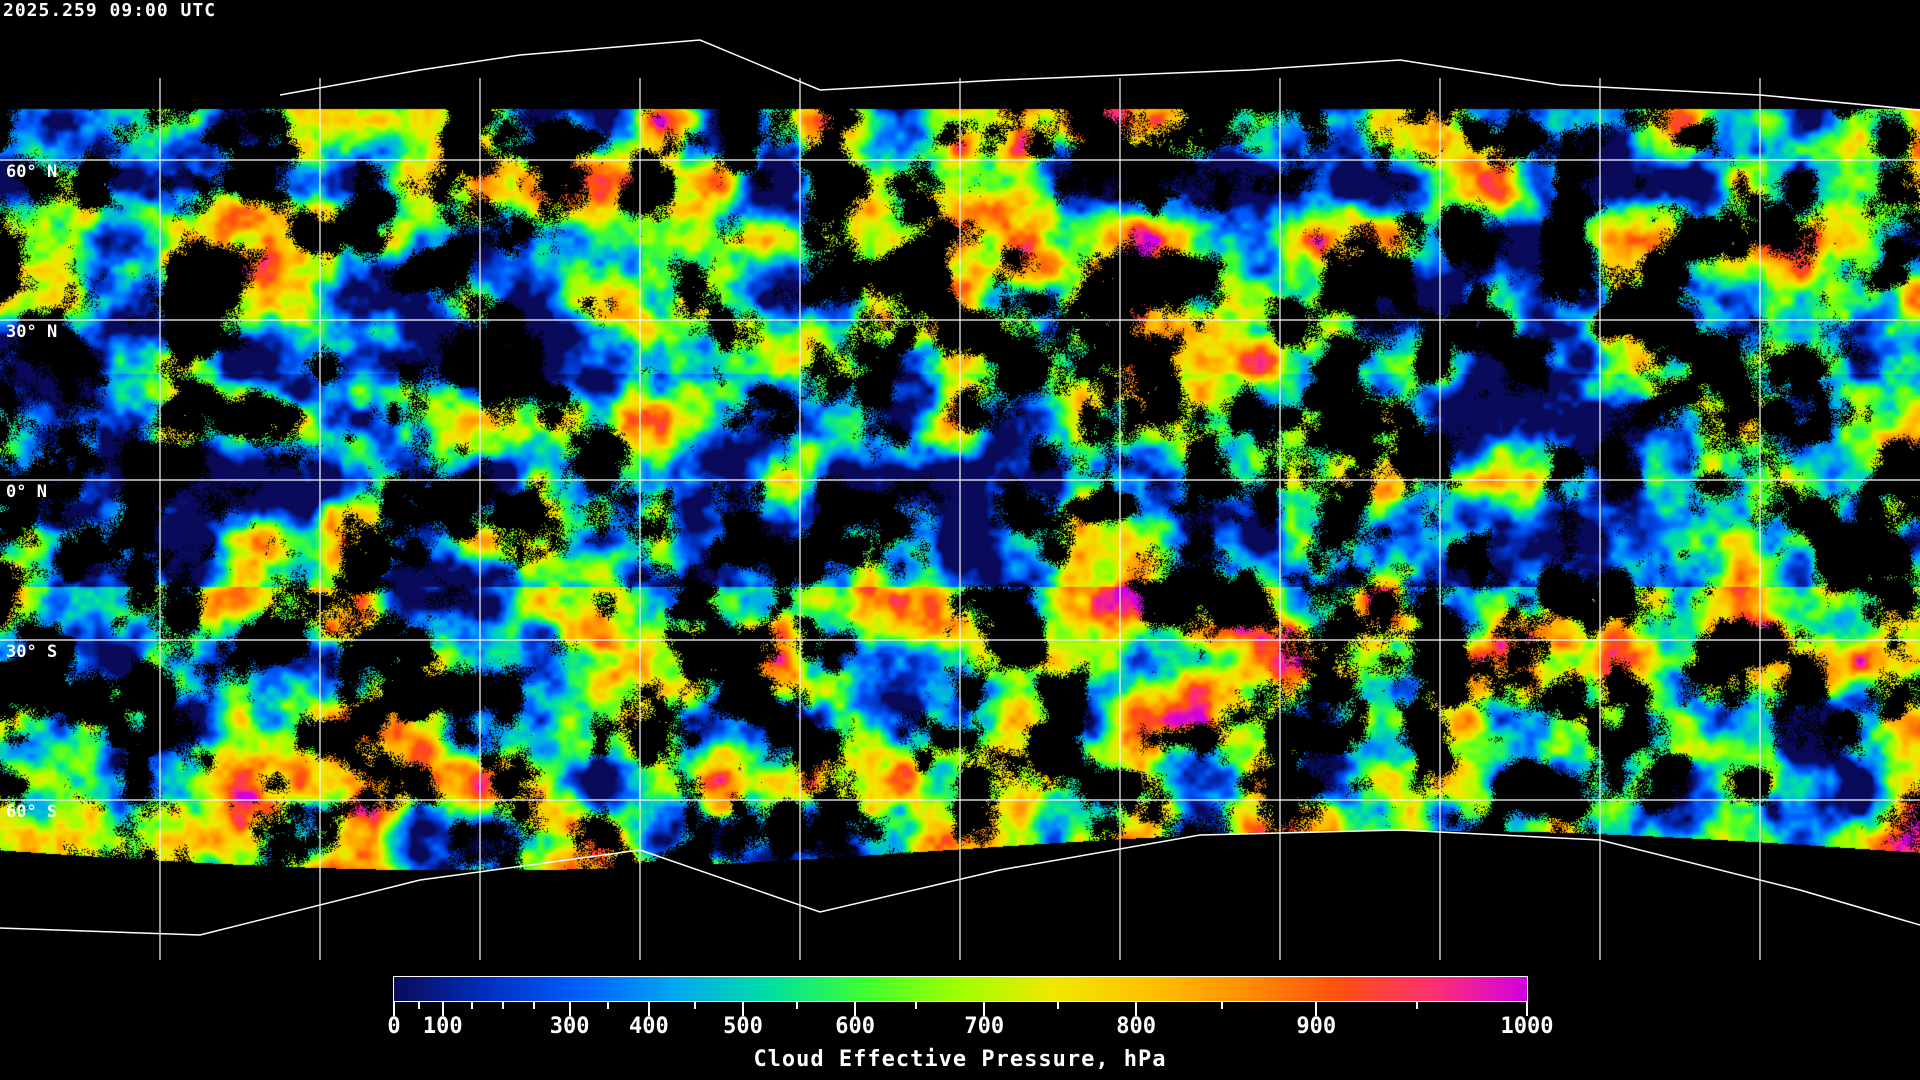 The image size is (1920, 1080). Describe the element at coordinates (32, 172) in the screenshot. I see `lat-label-60n: 60° N` at that location.